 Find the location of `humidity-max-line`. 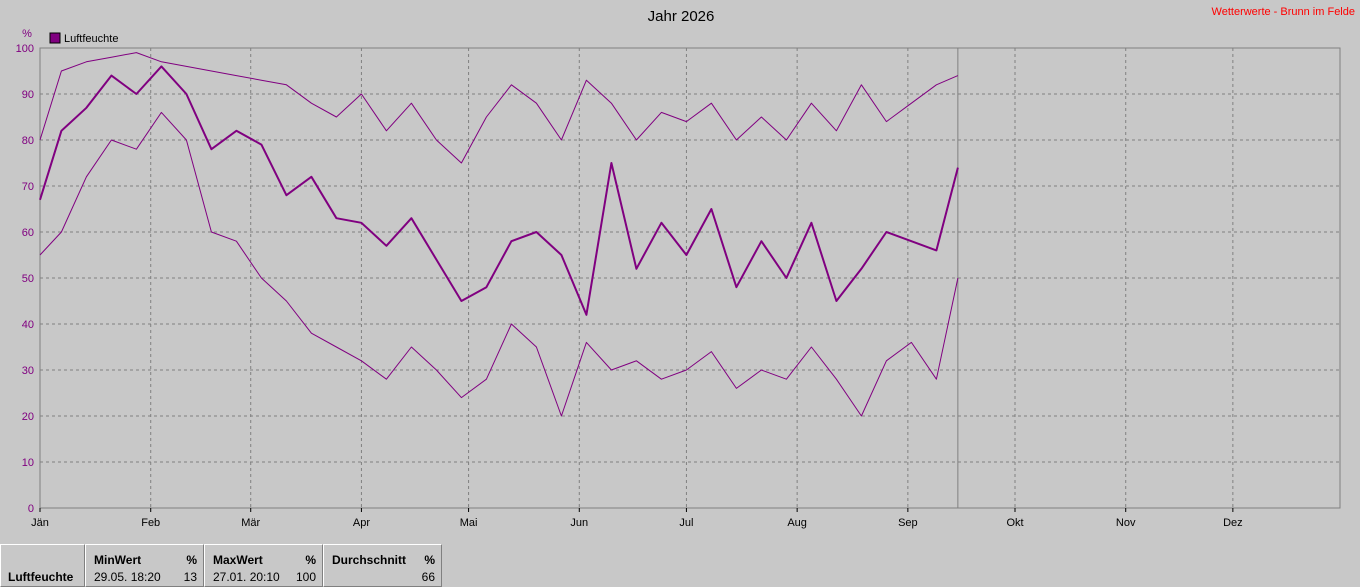

humidity-max-line is located at coordinates (499, 108).